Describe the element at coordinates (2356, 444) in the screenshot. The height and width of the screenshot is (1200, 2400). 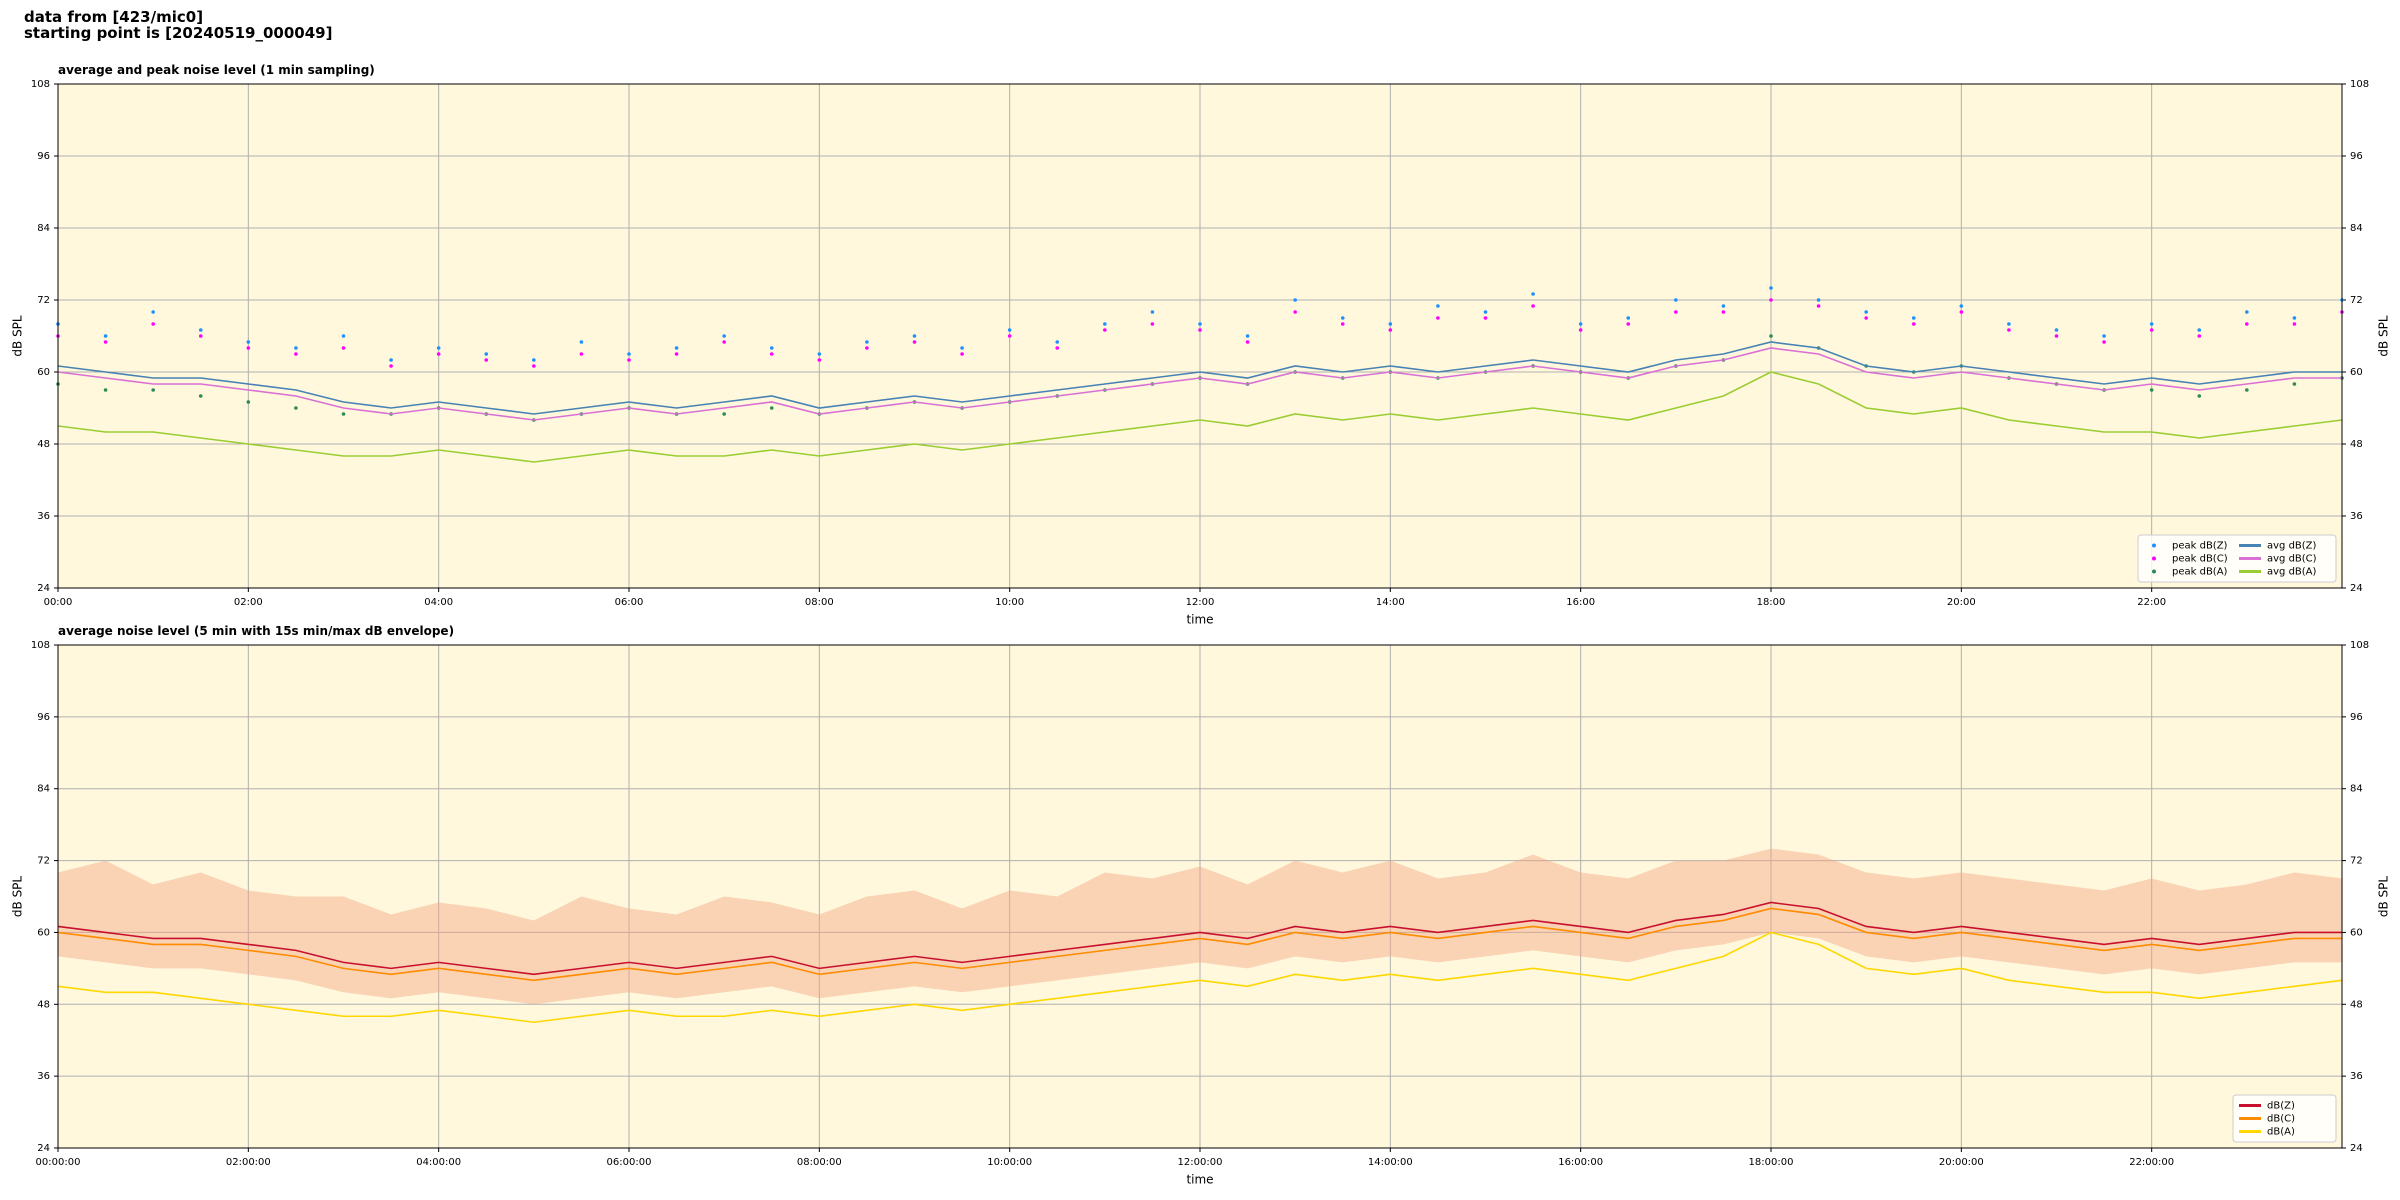
I see `y2-tick-label: 48` at that location.